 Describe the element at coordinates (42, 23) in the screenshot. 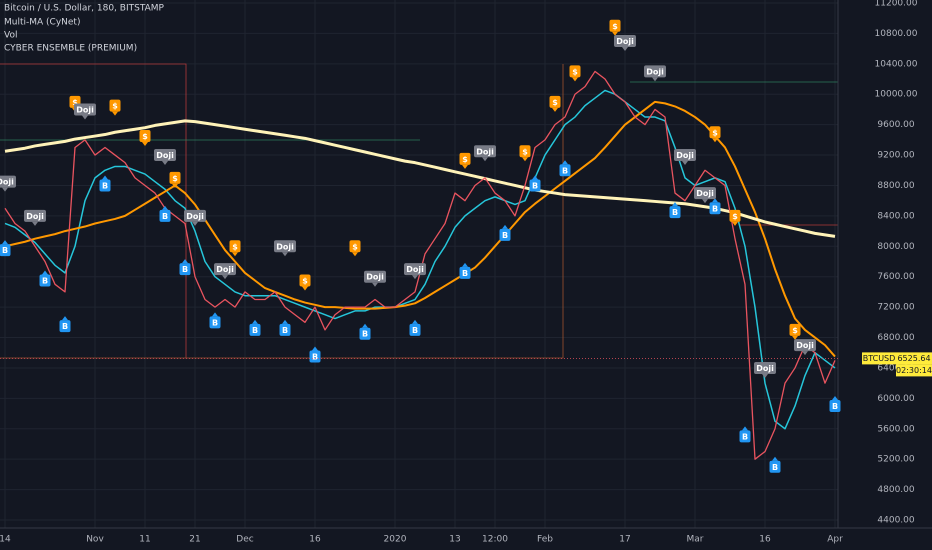

I see `indicator-name: Multi-MA (CyNet)` at that location.